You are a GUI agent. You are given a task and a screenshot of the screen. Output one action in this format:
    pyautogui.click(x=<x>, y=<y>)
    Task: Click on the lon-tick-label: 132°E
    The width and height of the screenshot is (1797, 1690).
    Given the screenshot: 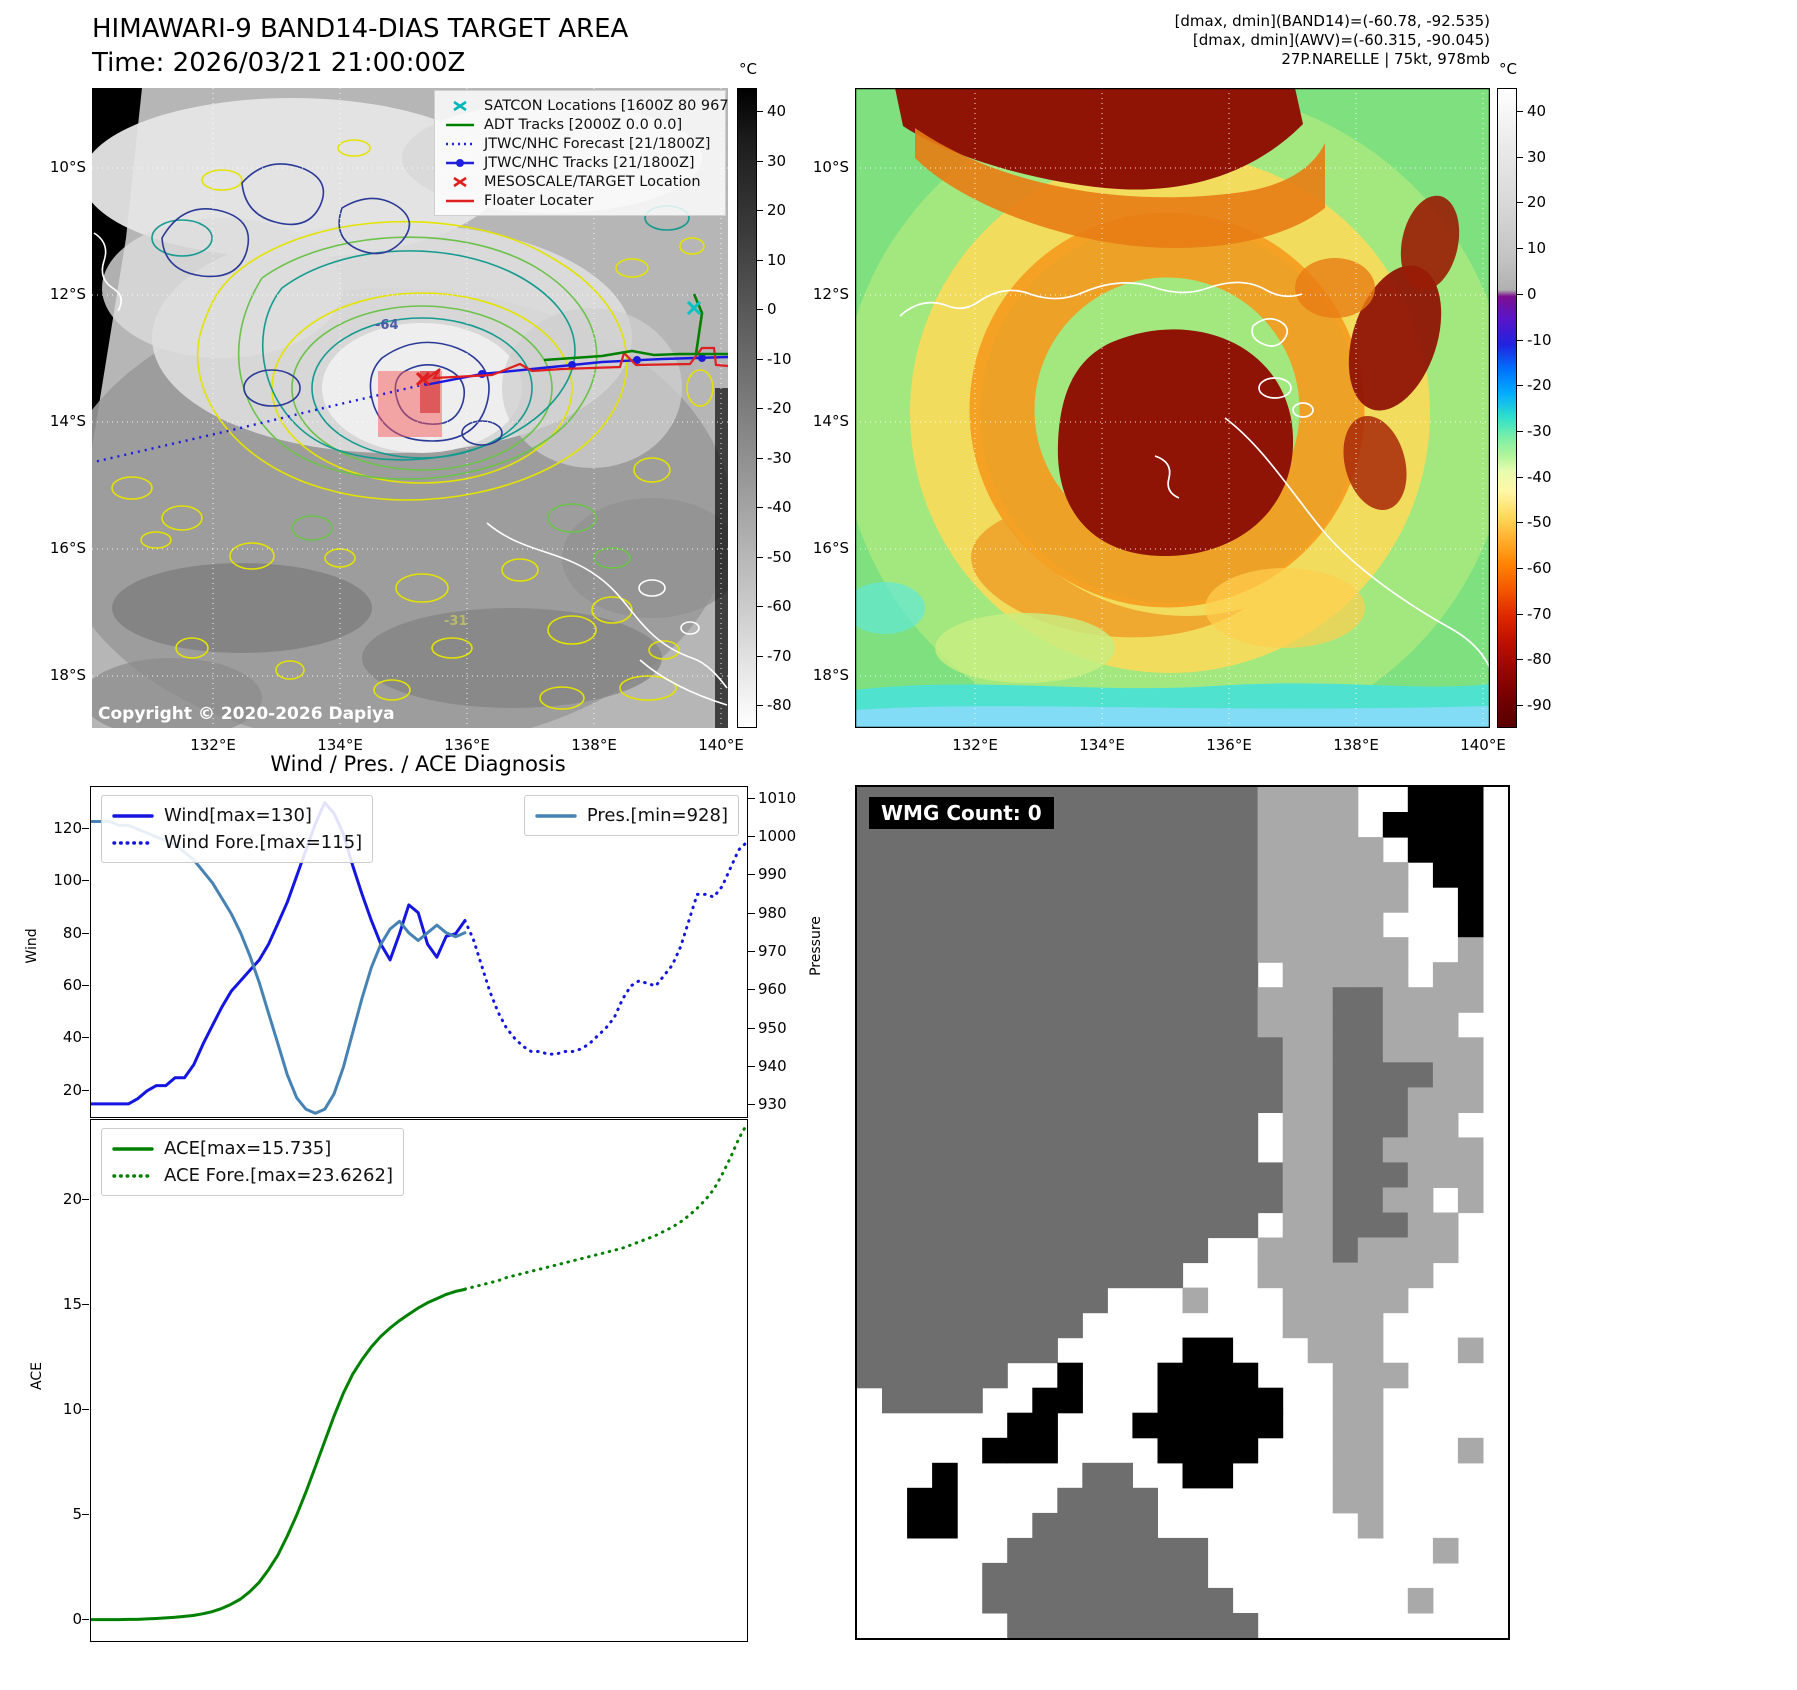 What is the action you would take?
    pyautogui.click(x=975, y=745)
    